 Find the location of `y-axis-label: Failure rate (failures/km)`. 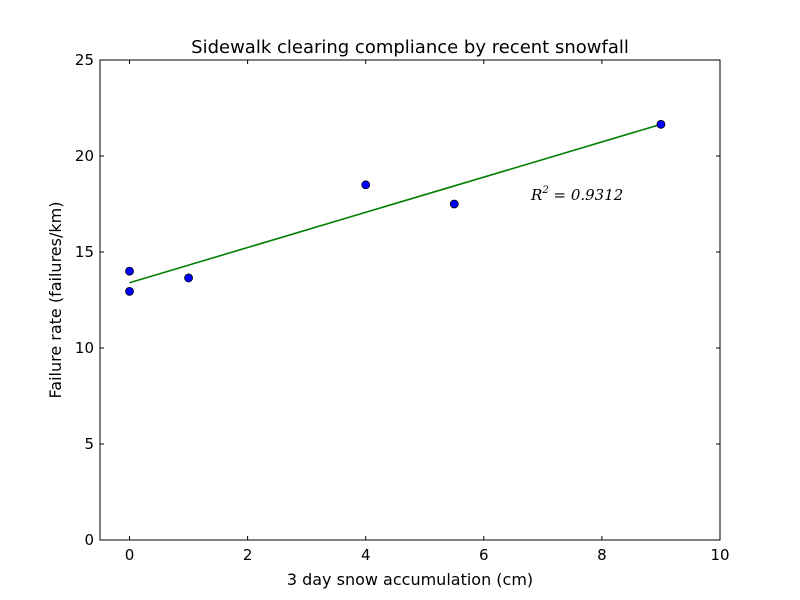

y-axis-label: Failure rate (failures/km) is located at coordinates (55, 300).